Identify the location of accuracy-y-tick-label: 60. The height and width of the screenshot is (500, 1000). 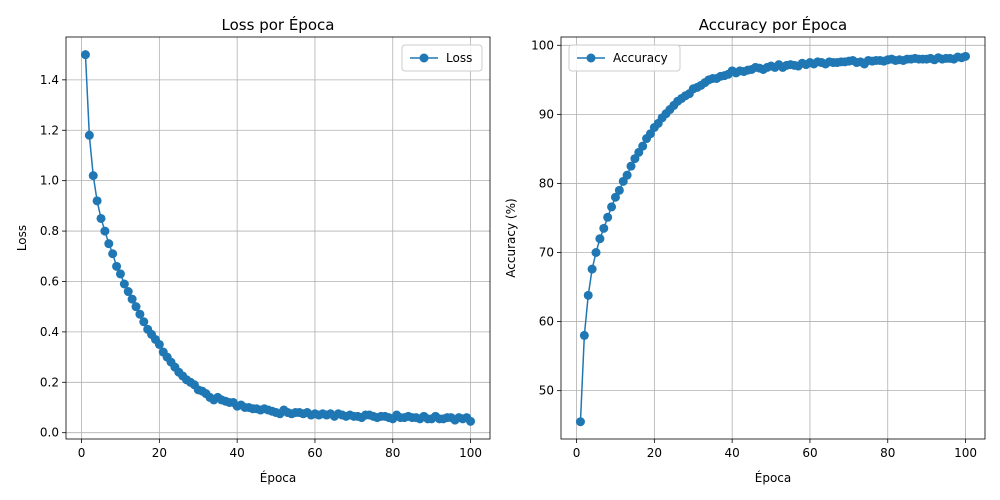
(546, 322).